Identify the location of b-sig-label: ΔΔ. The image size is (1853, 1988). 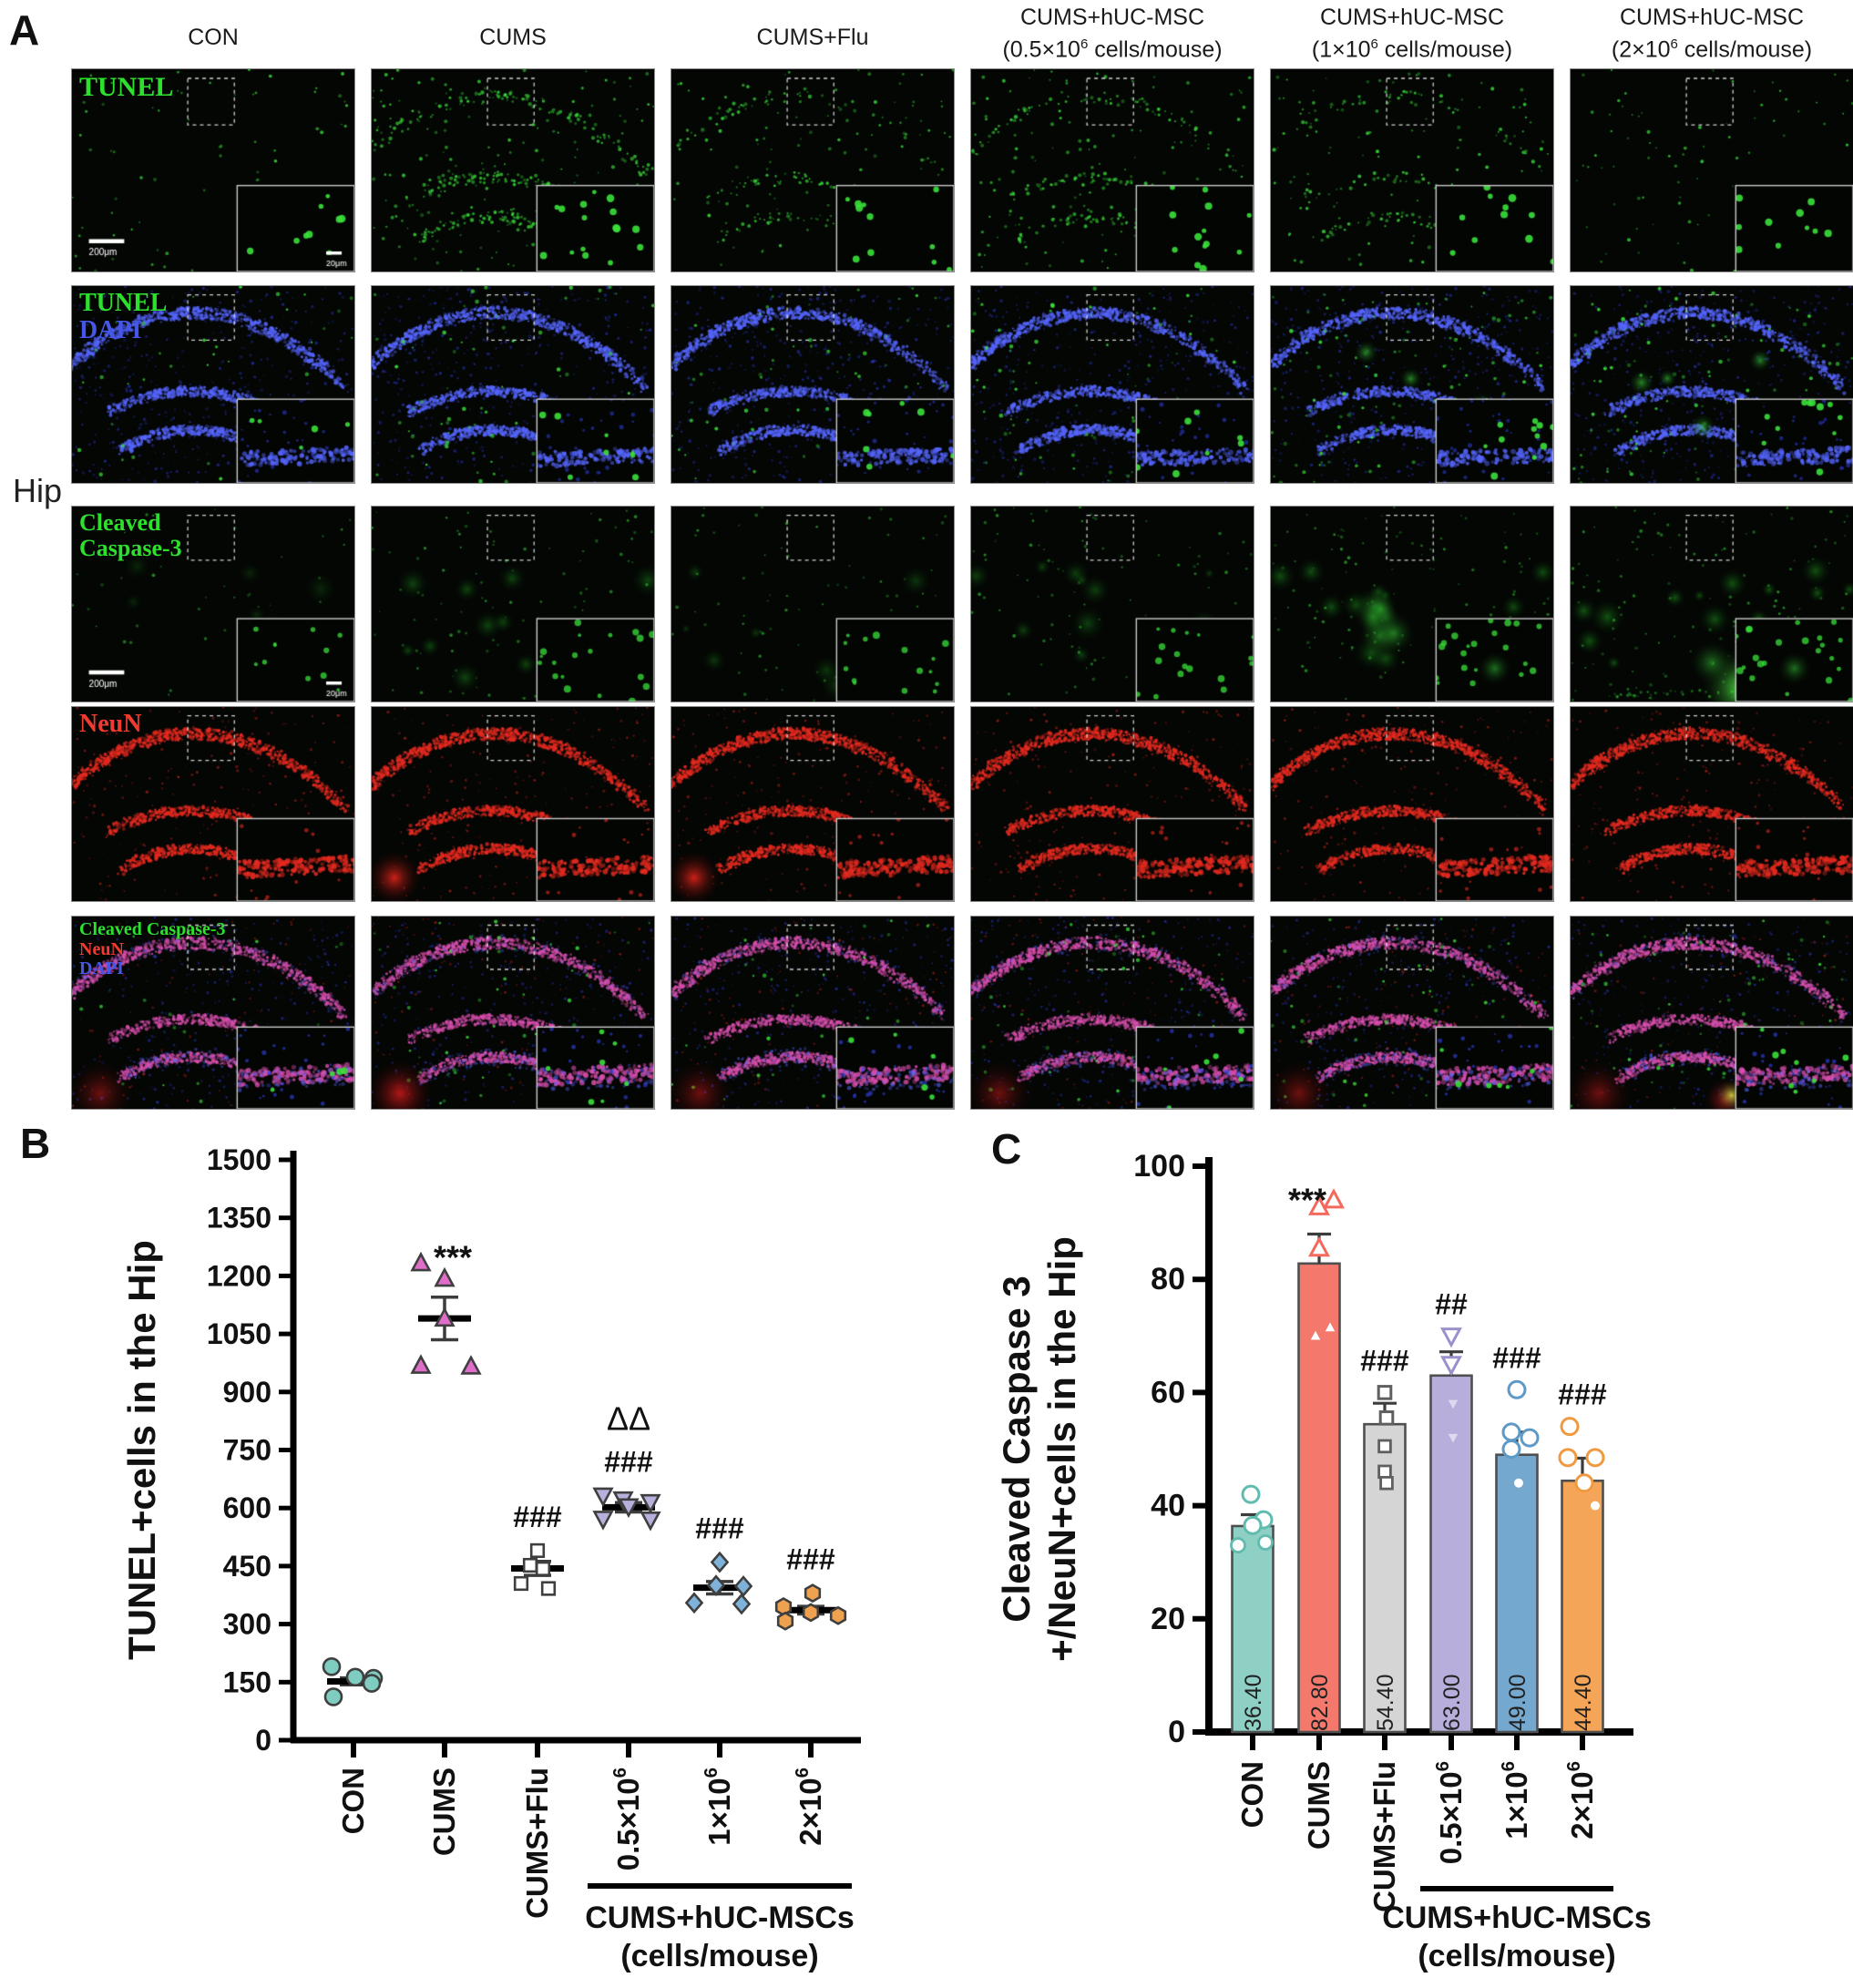
(628, 1419).